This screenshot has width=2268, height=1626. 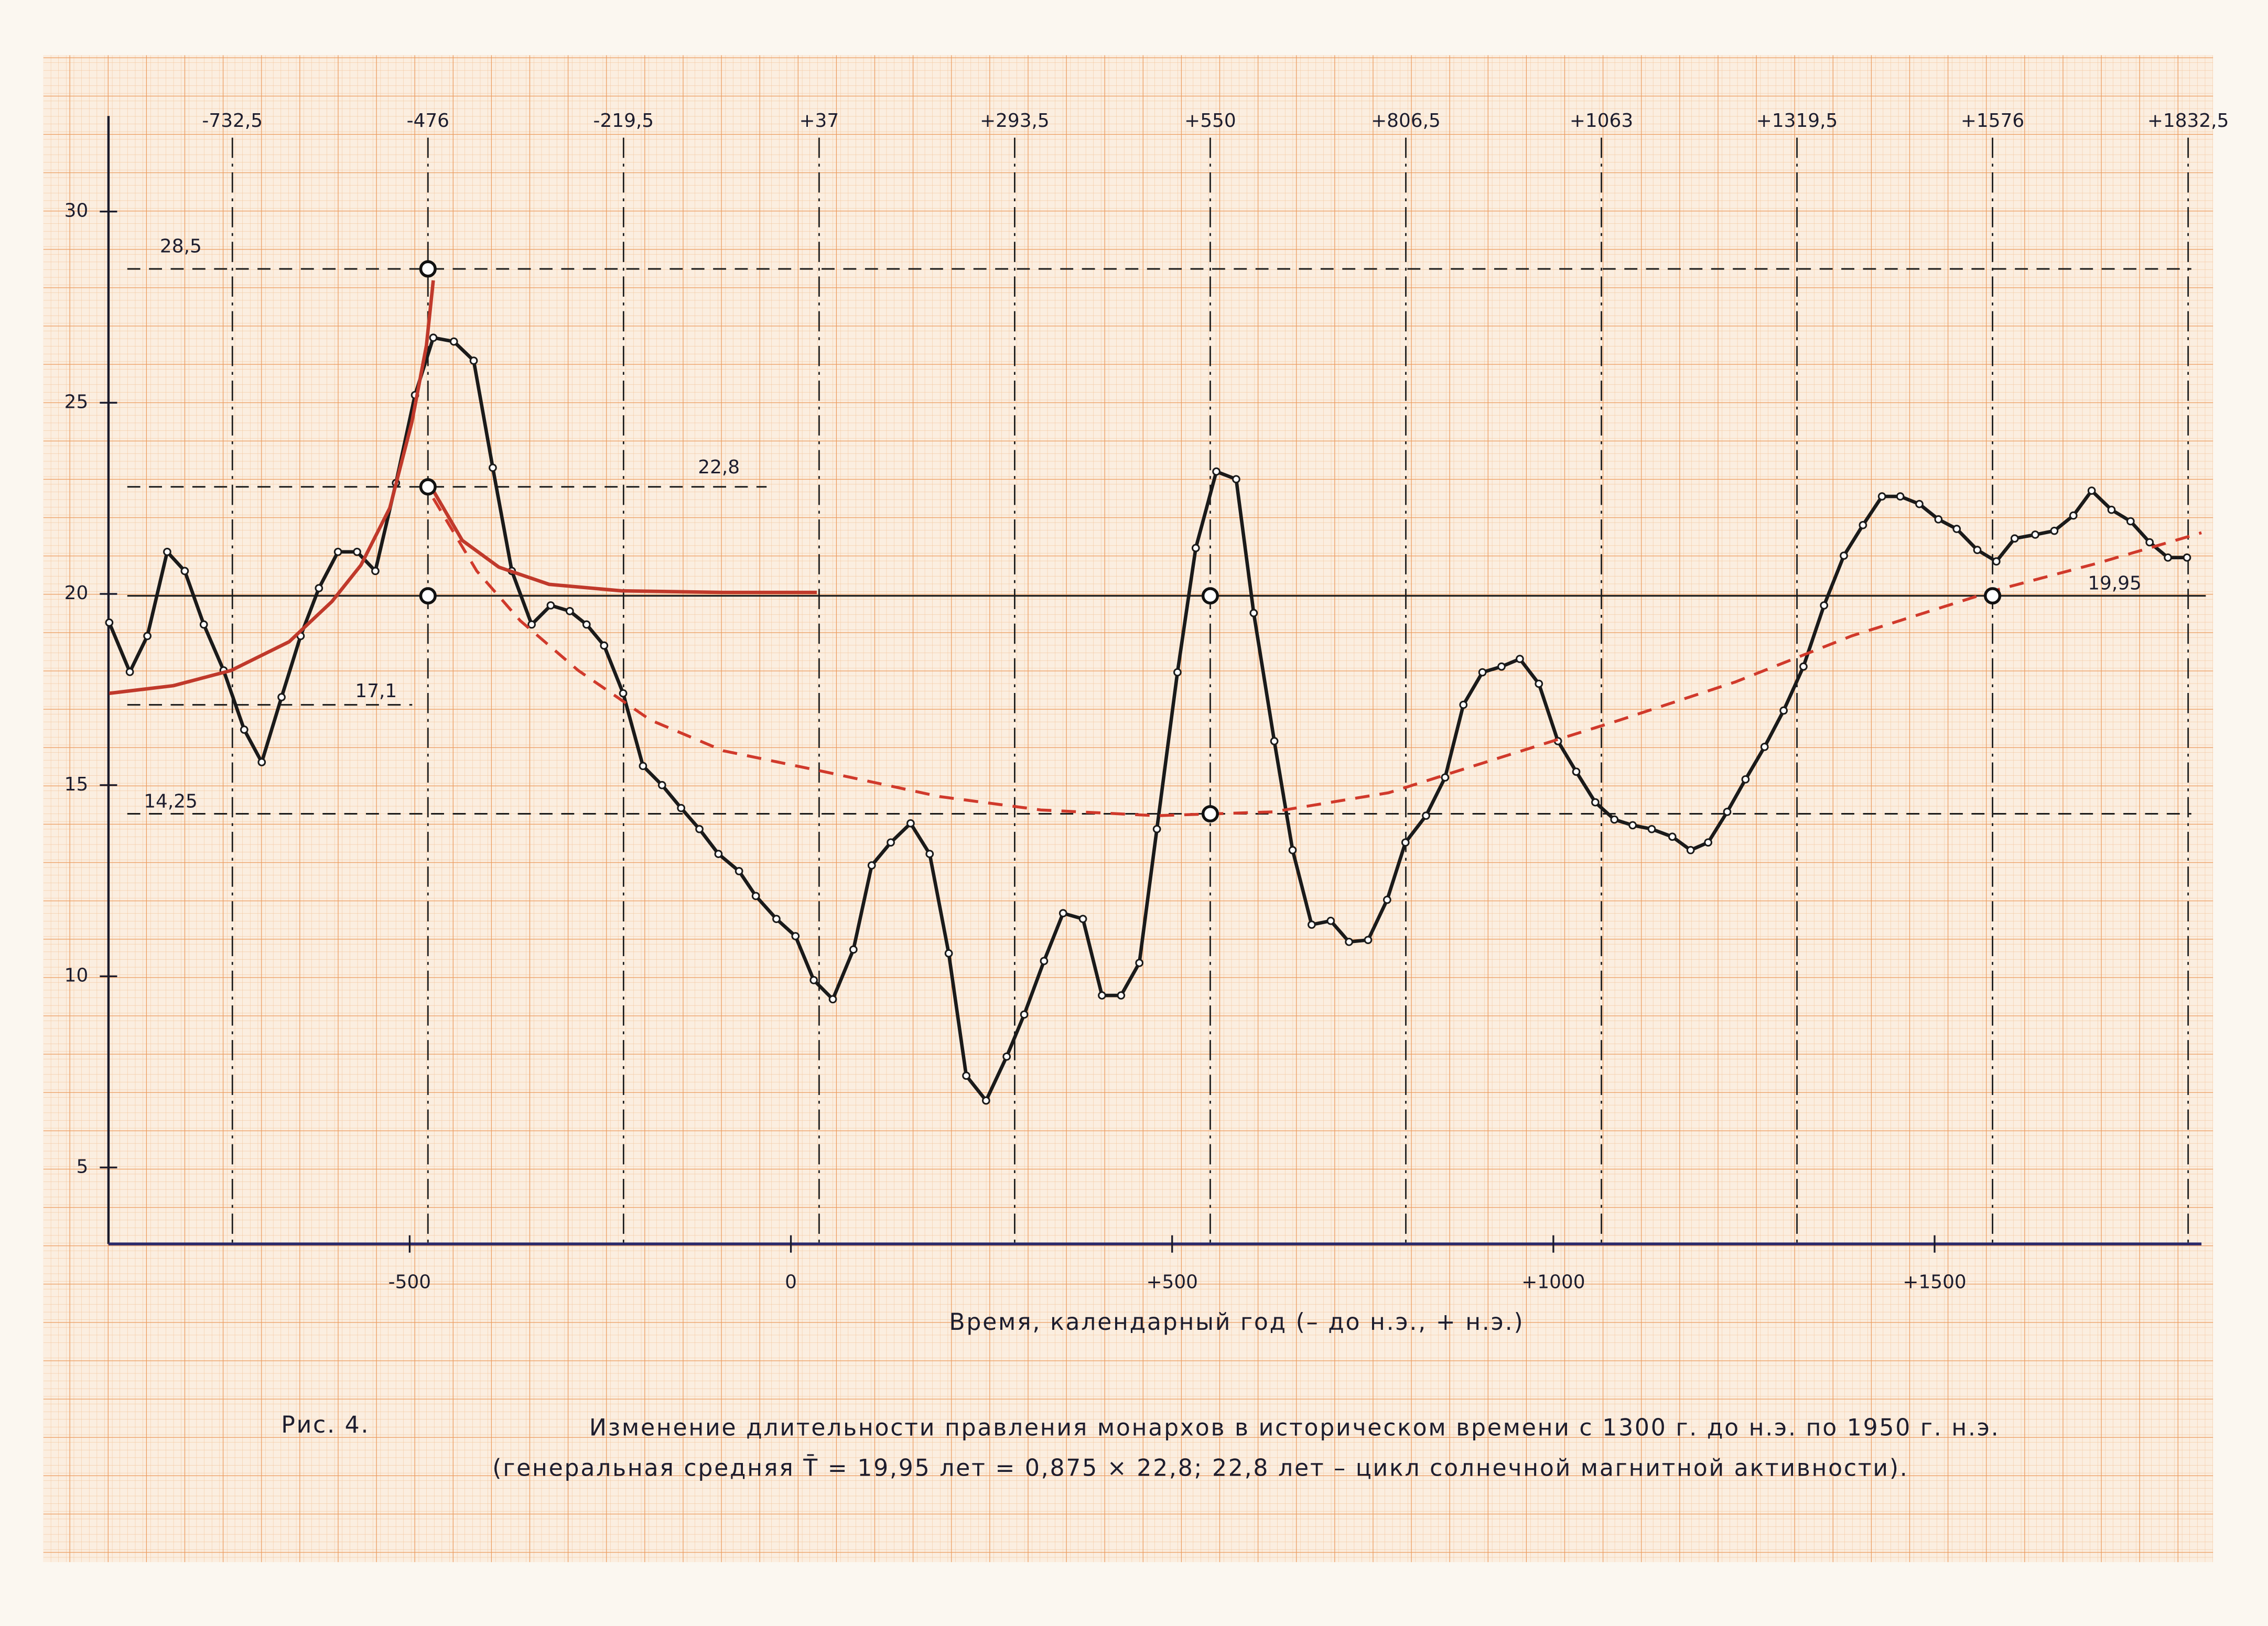 What do you see at coordinates (76, 976) in the screenshot?
I see `y-tick-label: 10` at bounding box center [76, 976].